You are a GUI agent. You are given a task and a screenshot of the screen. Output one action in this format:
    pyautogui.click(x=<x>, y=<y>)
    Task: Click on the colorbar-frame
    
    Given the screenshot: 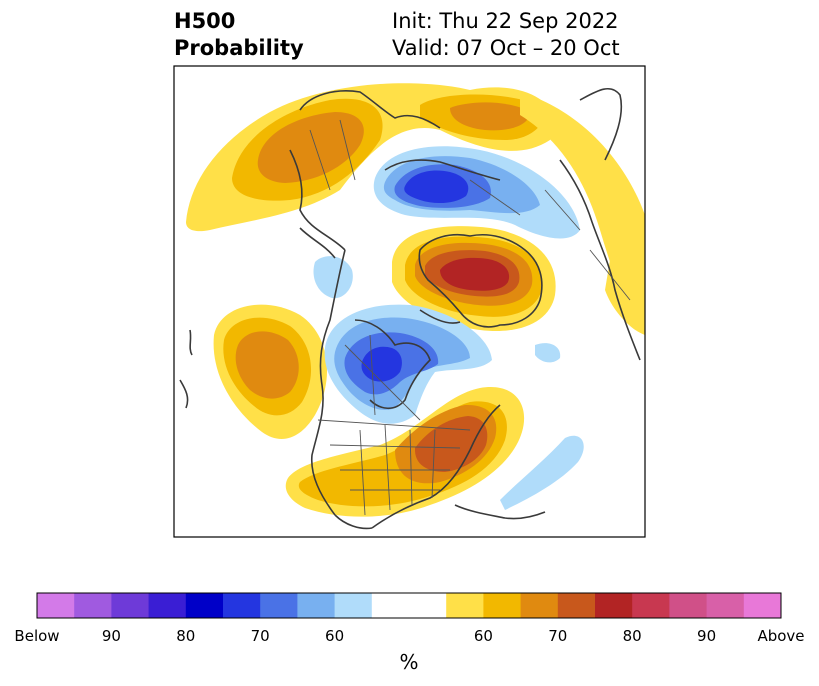 What is the action you would take?
    pyautogui.click(x=409, y=605)
    